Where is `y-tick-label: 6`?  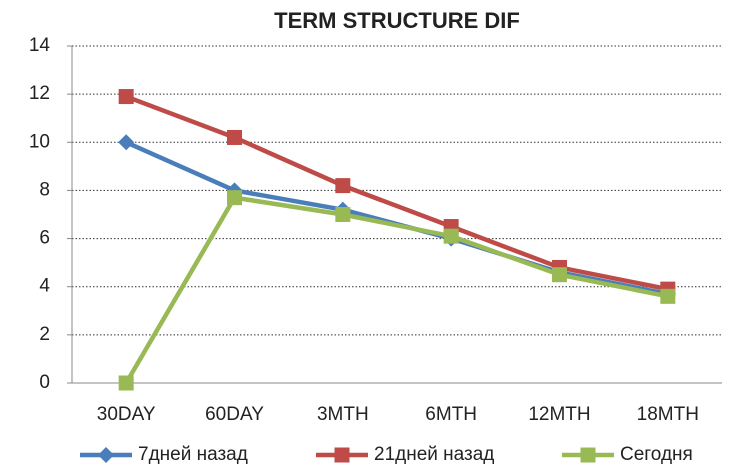 y-tick-label: 6 is located at coordinates (44, 238).